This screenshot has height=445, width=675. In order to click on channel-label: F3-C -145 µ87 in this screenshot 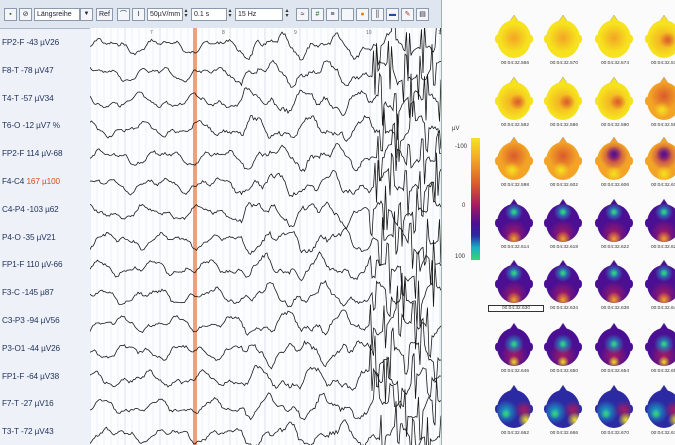, I will do `click(28, 292)`.